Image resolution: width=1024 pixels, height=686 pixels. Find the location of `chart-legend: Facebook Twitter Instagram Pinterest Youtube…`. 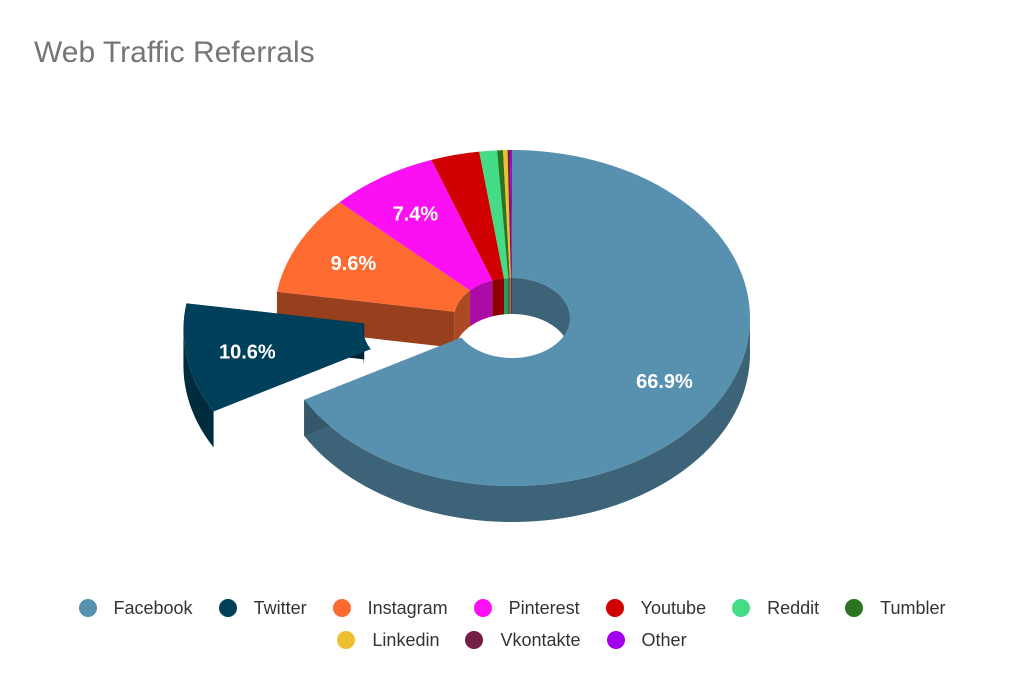

chart-legend: Facebook Twitter Instagram Pinterest Youtube… is located at coordinates (512, 624).